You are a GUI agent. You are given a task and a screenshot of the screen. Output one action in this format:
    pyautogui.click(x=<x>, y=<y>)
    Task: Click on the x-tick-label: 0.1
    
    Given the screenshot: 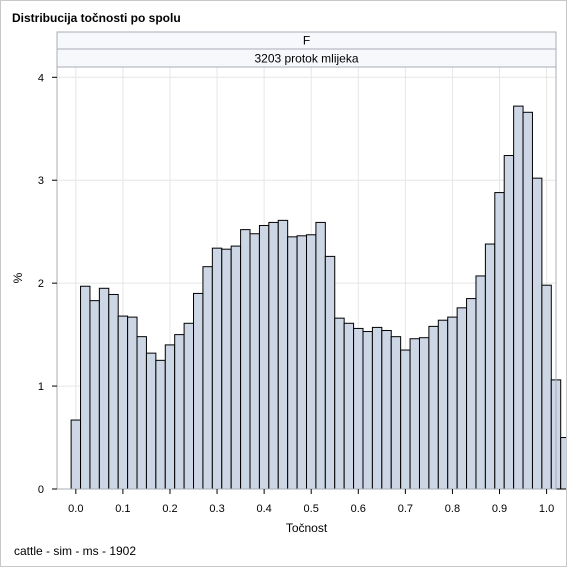 What is the action you would take?
    pyautogui.click(x=122, y=509)
    